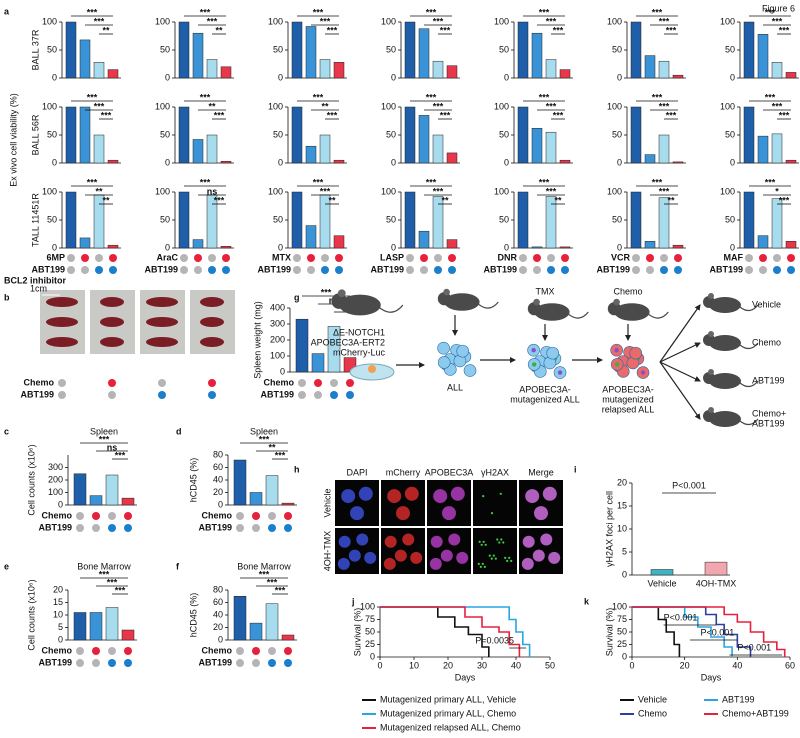  What do you see at coordinates (58, 614) in the screenshot?
I see `y-tick-label: 10` at bounding box center [58, 614].